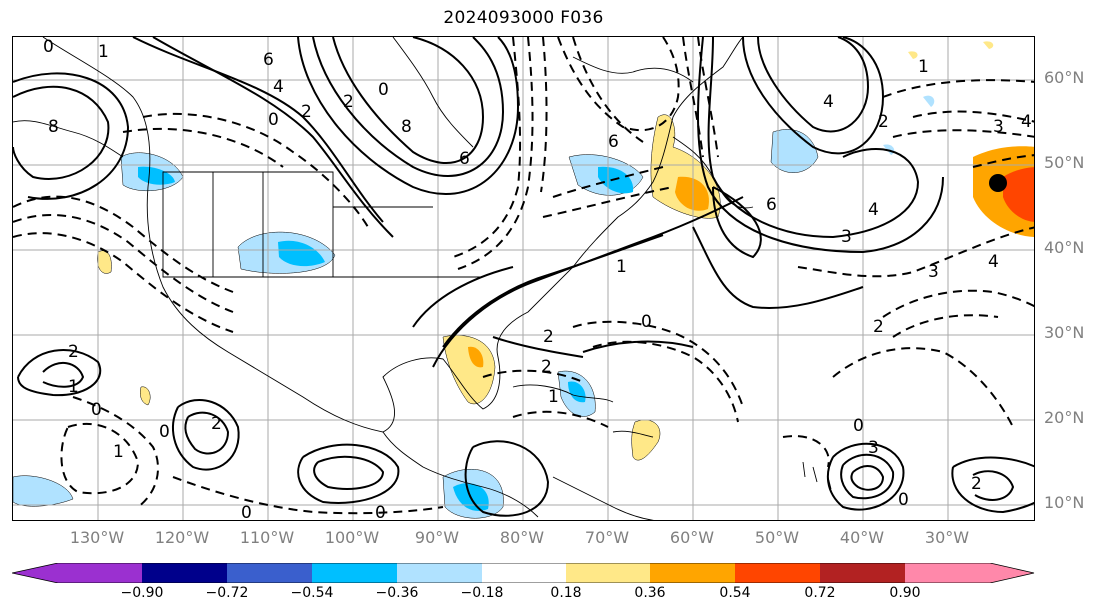 This screenshot has width=1105, height=615. I want to click on colorbar-tick: 0.36, so click(650, 593).